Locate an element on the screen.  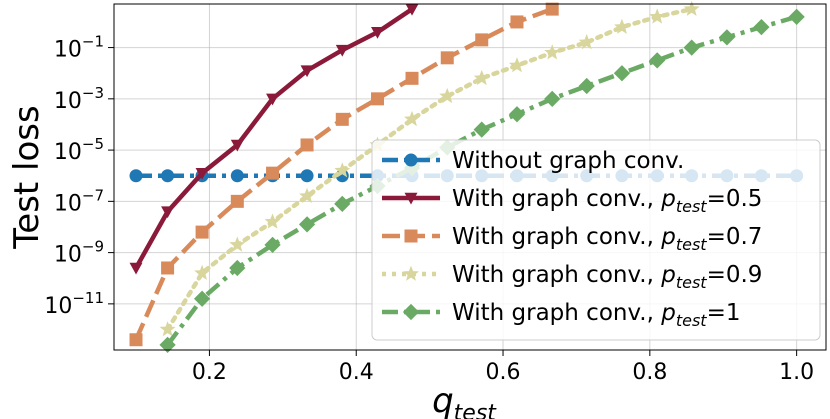
y-tick-label: 10⁻¹ is located at coordinates (79, 48).